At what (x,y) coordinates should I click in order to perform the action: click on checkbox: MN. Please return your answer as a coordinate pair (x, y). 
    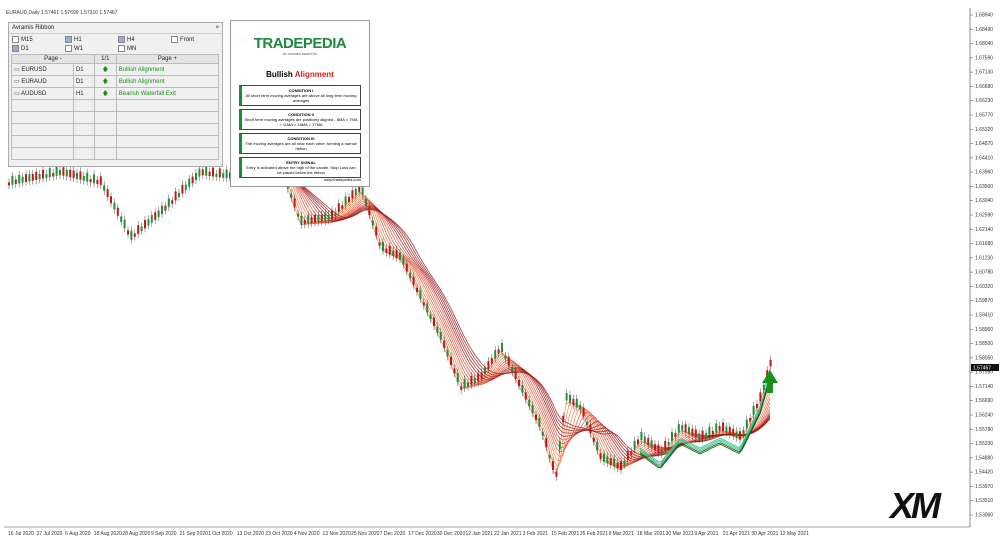
    Looking at the image, I should click on (144, 48).